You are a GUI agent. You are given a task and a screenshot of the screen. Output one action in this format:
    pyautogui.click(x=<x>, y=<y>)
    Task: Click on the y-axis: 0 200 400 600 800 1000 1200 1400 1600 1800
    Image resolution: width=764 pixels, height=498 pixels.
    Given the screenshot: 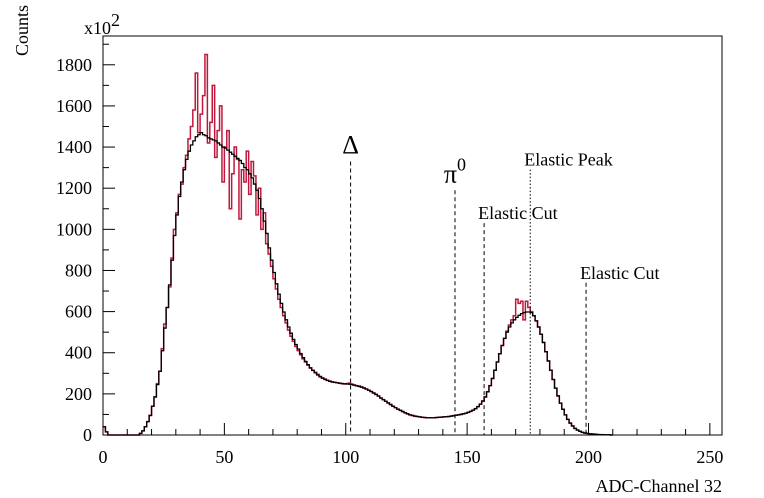 What is the action you would take?
    pyautogui.click(x=85, y=244)
    